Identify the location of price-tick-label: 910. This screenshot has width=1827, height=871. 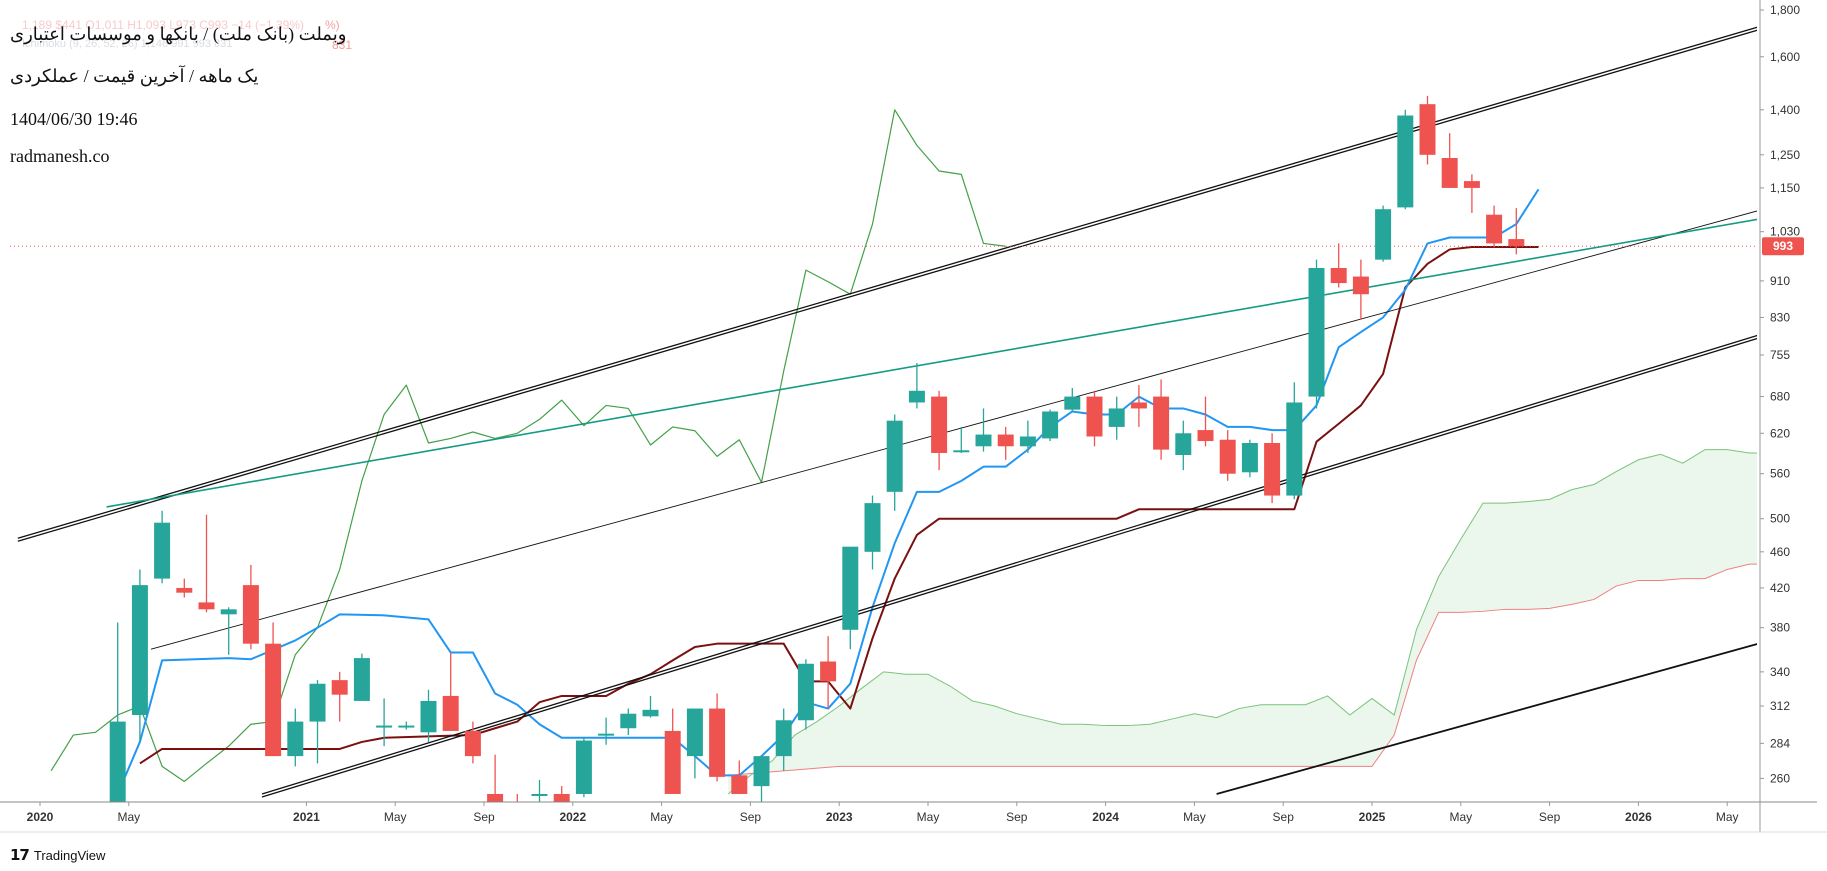
(1780, 281).